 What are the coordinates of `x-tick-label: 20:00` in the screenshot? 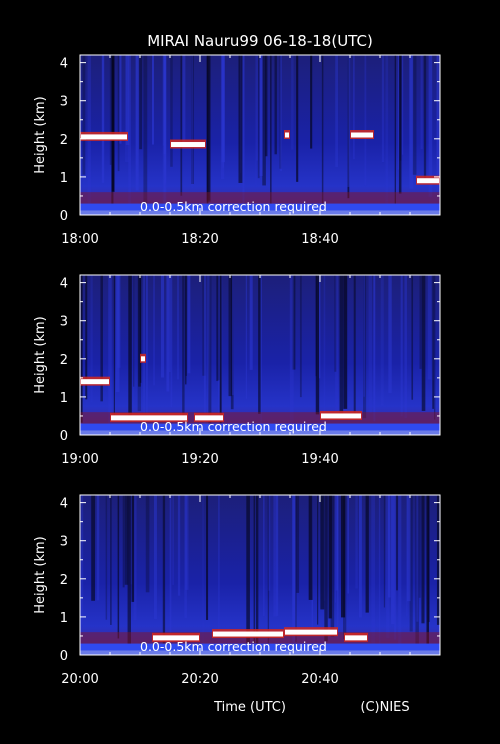 It's located at (79, 679).